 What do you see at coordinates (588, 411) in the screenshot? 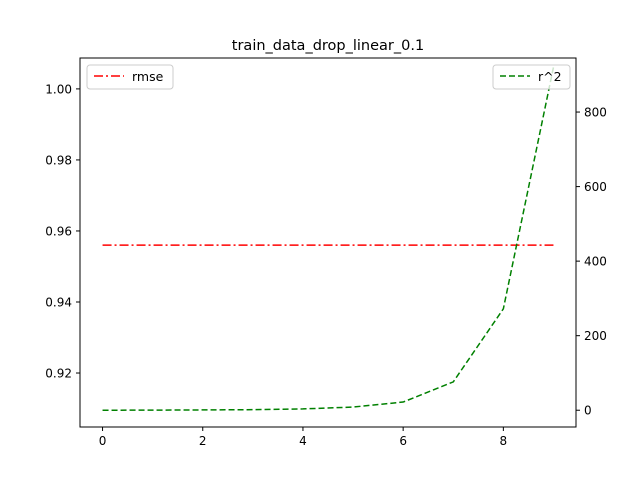
I see `y-right-tick-label-0: 0` at bounding box center [588, 411].